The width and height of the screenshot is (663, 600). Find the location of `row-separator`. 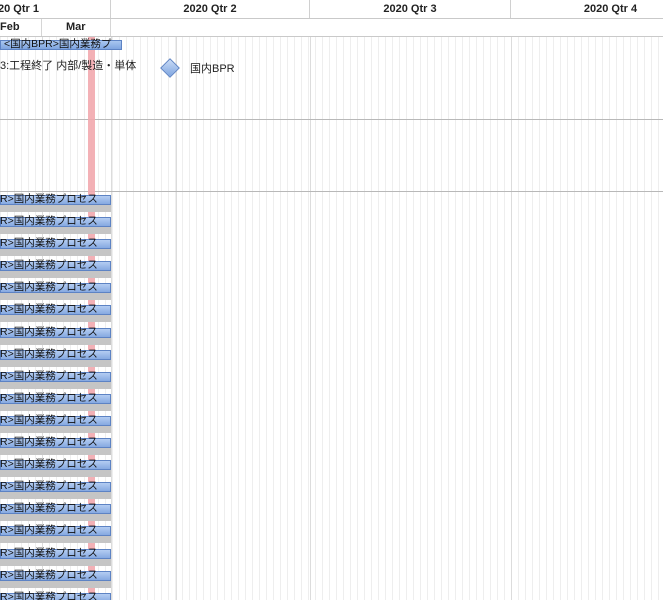

row-separator is located at coordinates (331, 191).